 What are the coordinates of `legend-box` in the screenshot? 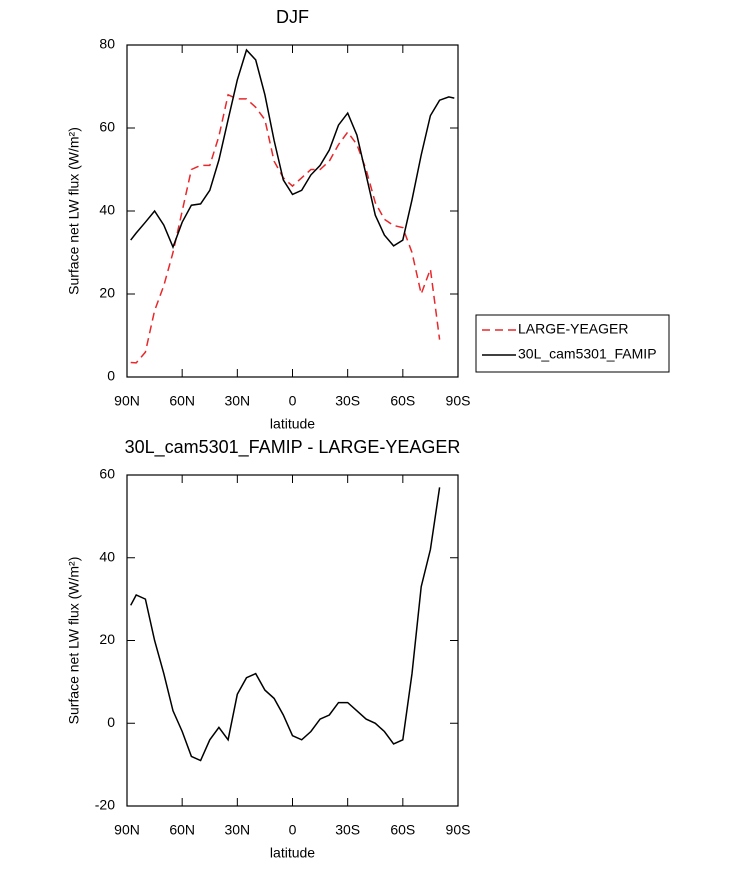 It's located at (572, 343).